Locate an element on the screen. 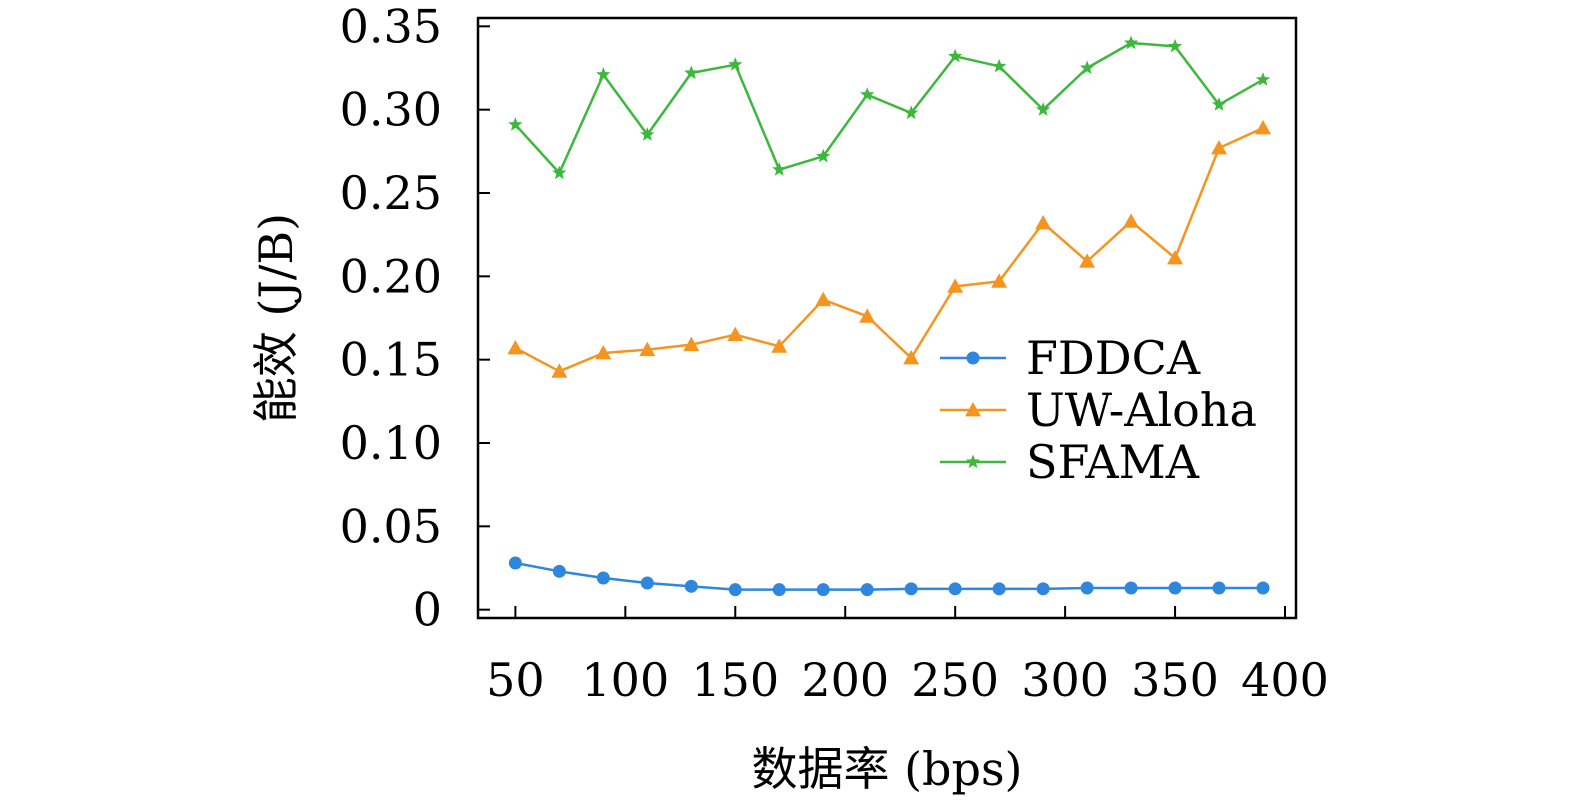 Image resolution: width=1575 pixels, height=802 pixels. legend-item-sfama: SFAMA is located at coordinates (1070, 462).